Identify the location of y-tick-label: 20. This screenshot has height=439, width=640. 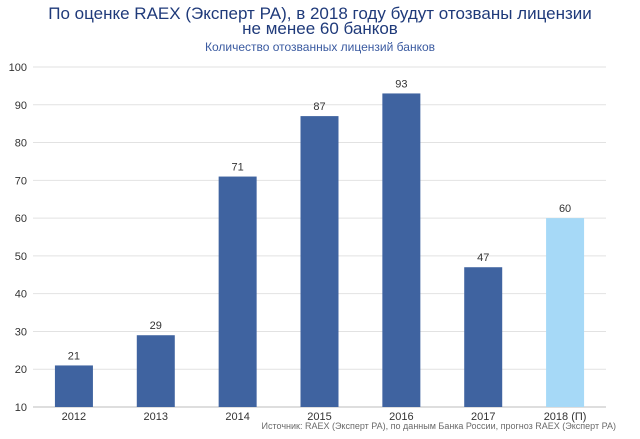
(21, 370).